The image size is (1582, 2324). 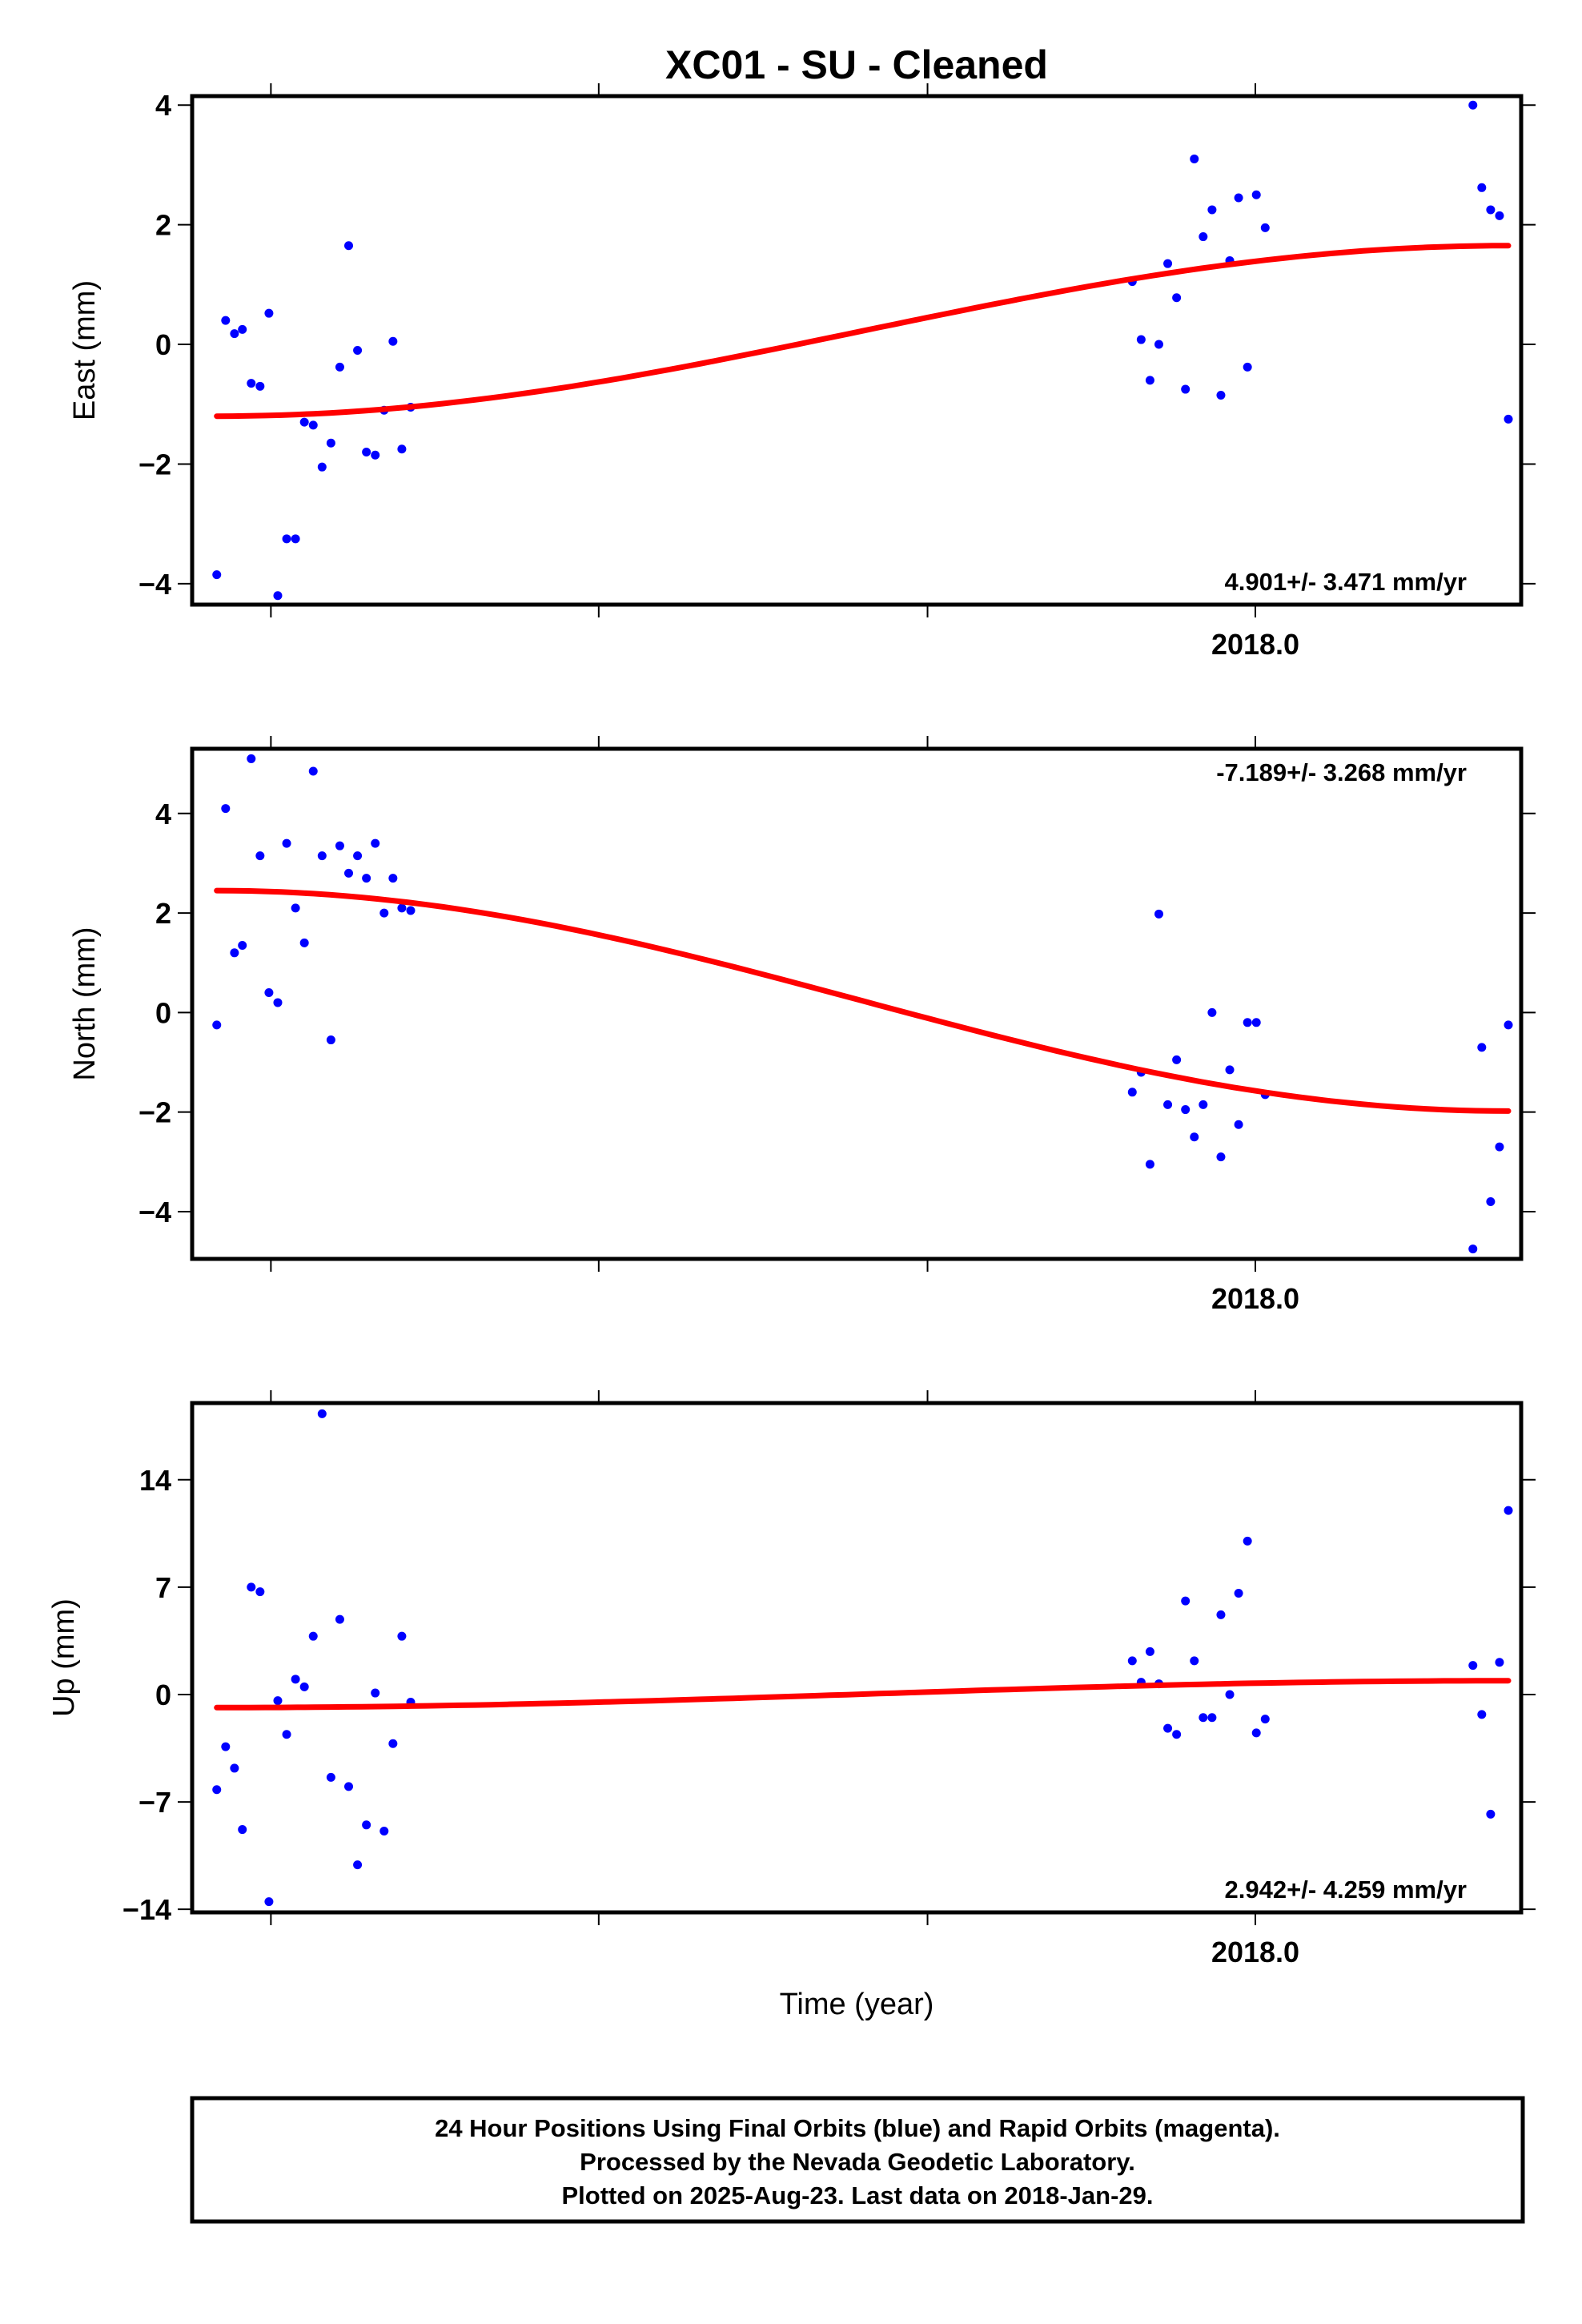 What do you see at coordinates (85, 350) in the screenshot?
I see `y-axis-label: East (mm)` at bounding box center [85, 350].